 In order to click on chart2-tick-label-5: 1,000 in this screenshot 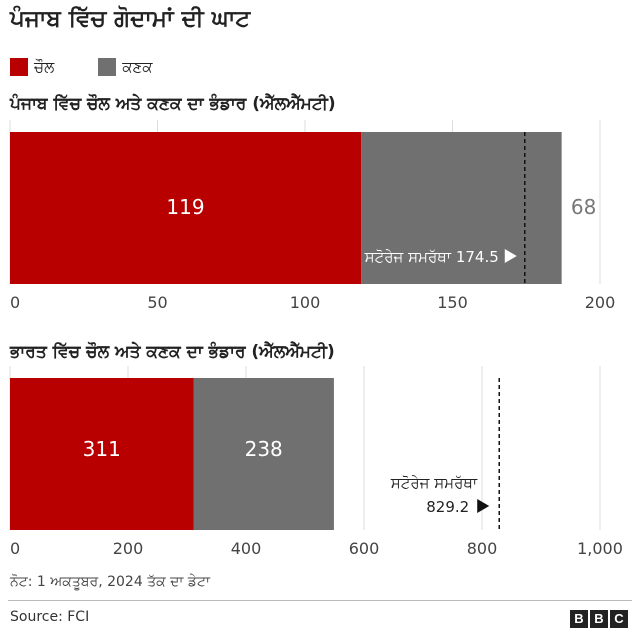, I will do `click(600, 548)`.